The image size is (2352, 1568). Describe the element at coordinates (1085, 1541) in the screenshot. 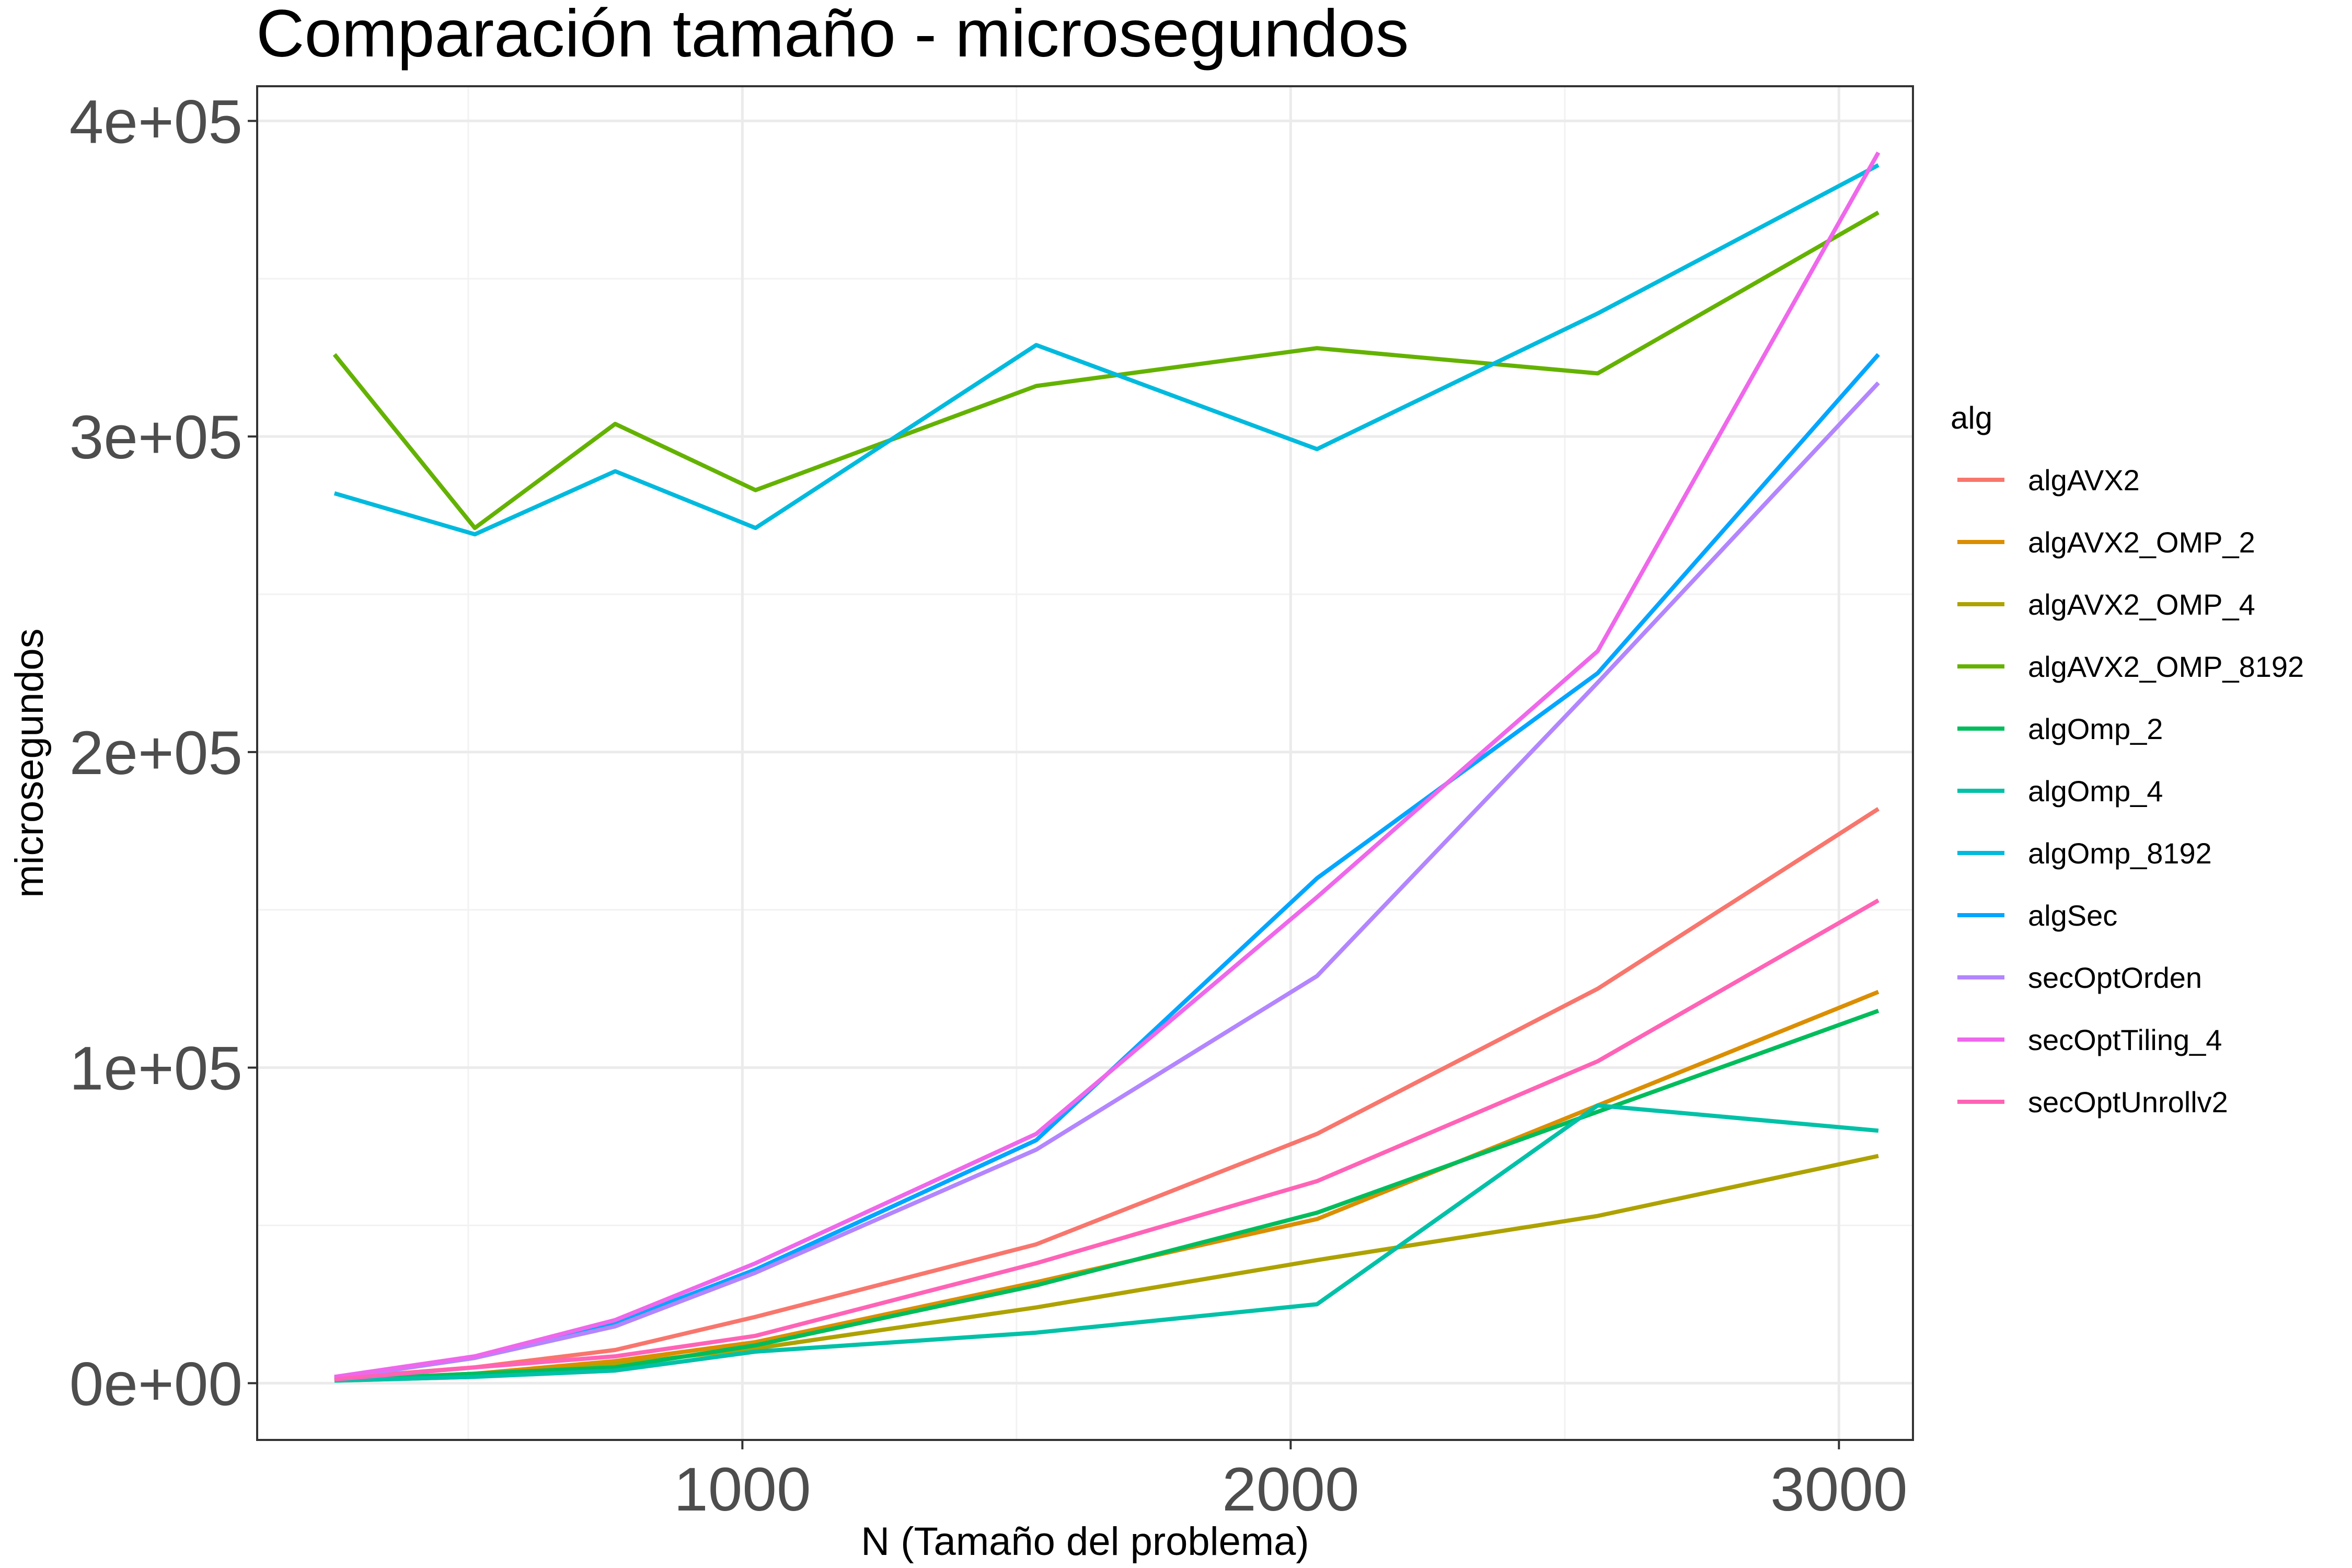

I see `x-axis-title: N (Tamaño del problema)` at that location.